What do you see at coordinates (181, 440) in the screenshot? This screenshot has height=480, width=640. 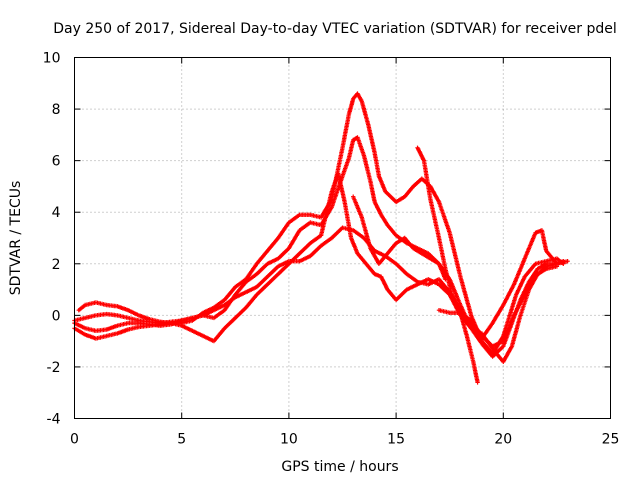 I see `x-tick-label: 5` at bounding box center [181, 440].